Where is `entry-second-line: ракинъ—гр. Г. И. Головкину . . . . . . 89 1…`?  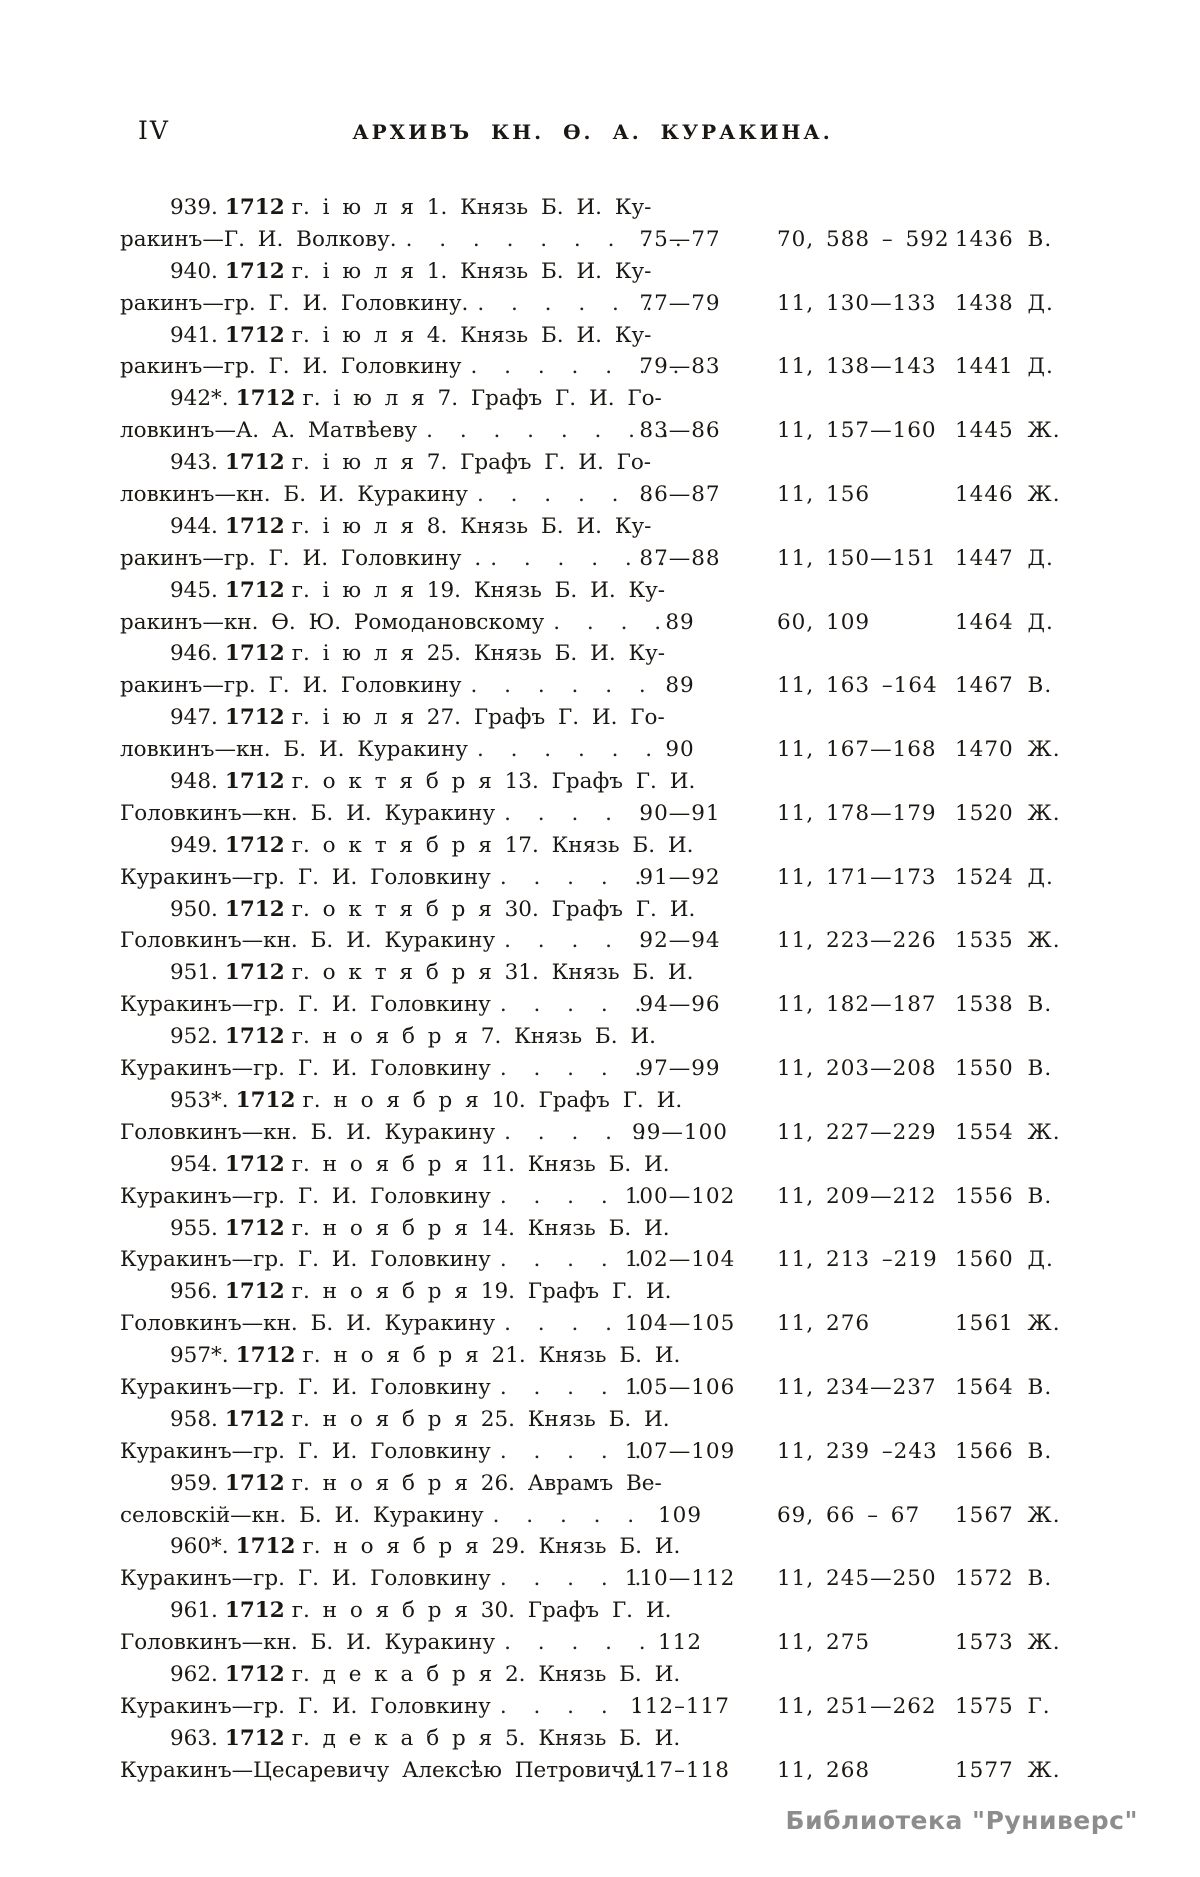 entry-second-line: ракинъ—гр. Г. И. Головкину . . . . . . 89 1… is located at coordinates (650, 686).